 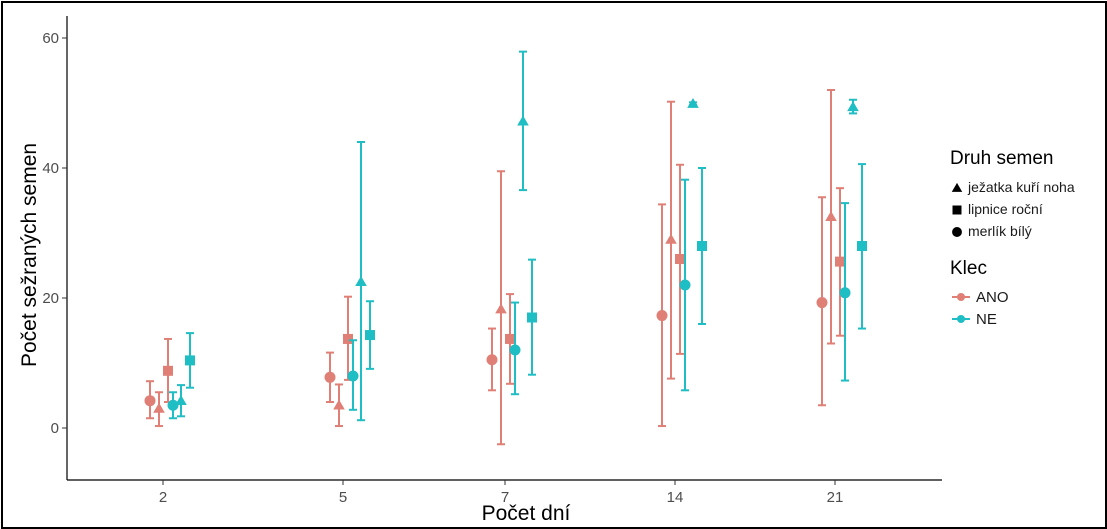 I want to click on x-tick-label: 14, so click(x=675, y=497).